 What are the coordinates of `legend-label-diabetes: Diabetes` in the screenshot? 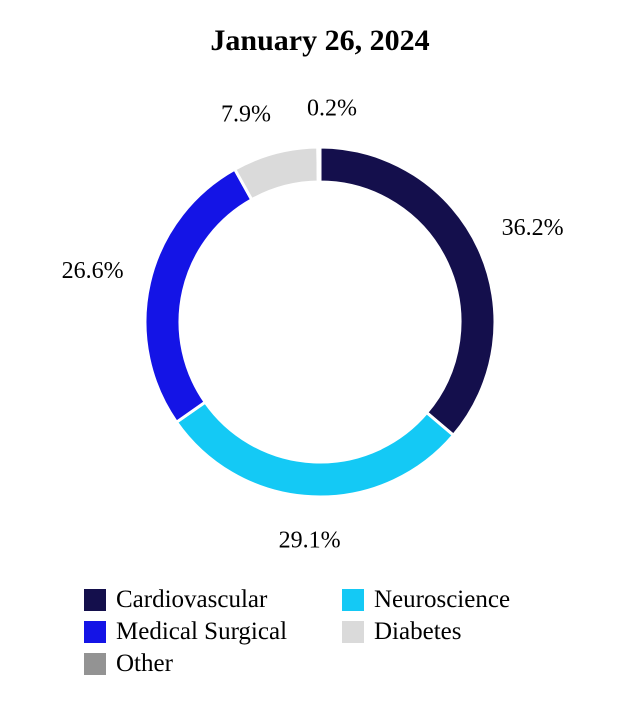 It's located at (418, 631).